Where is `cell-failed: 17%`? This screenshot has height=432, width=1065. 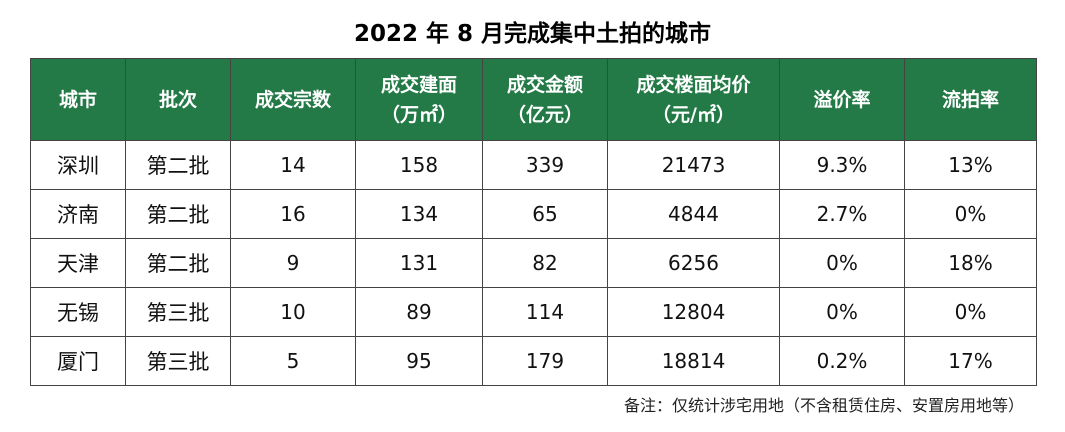 cell-failed: 17% is located at coordinates (970, 361).